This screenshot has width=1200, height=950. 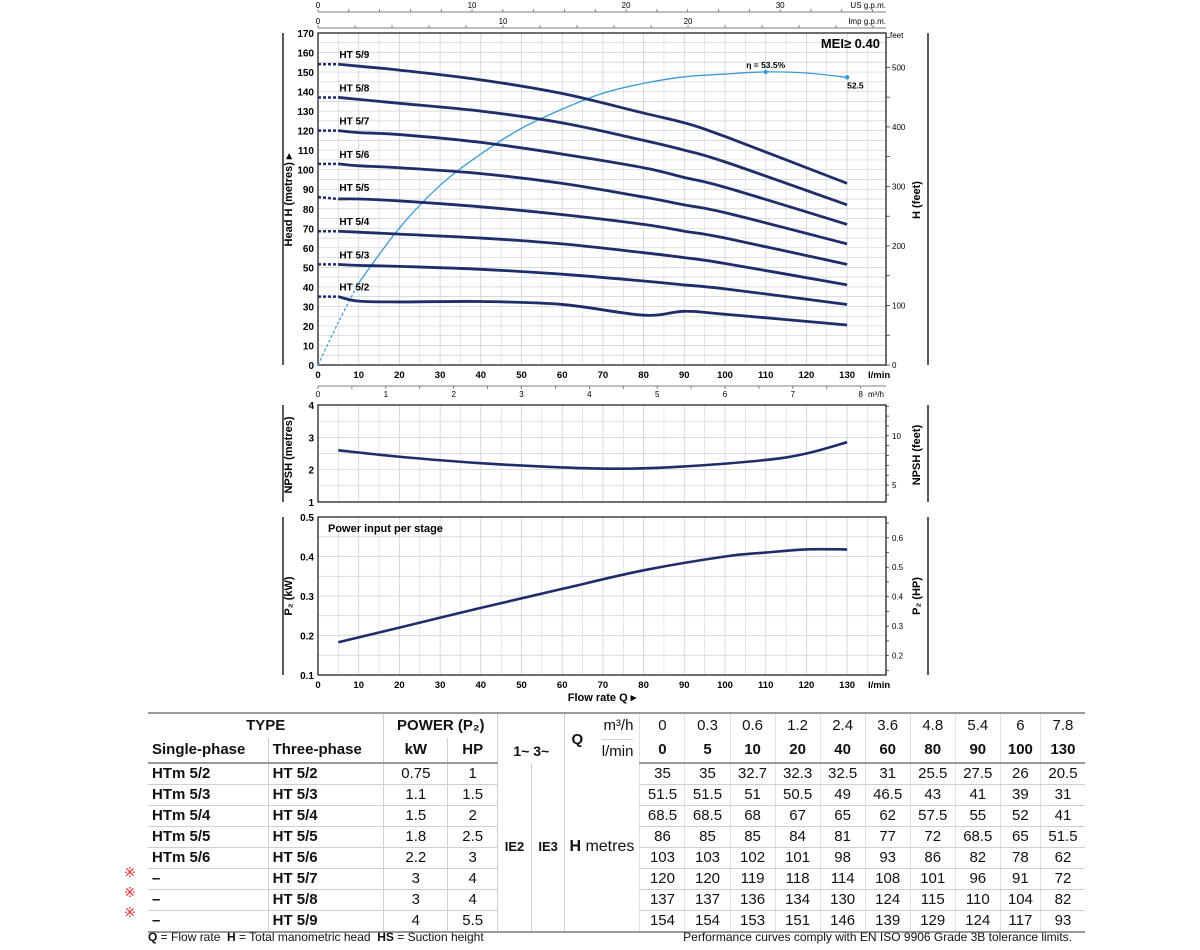 What do you see at coordinates (358, 375) in the screenshot?
I see `head-chart-x-tick-label: 10` at bounding box center [358, 375].